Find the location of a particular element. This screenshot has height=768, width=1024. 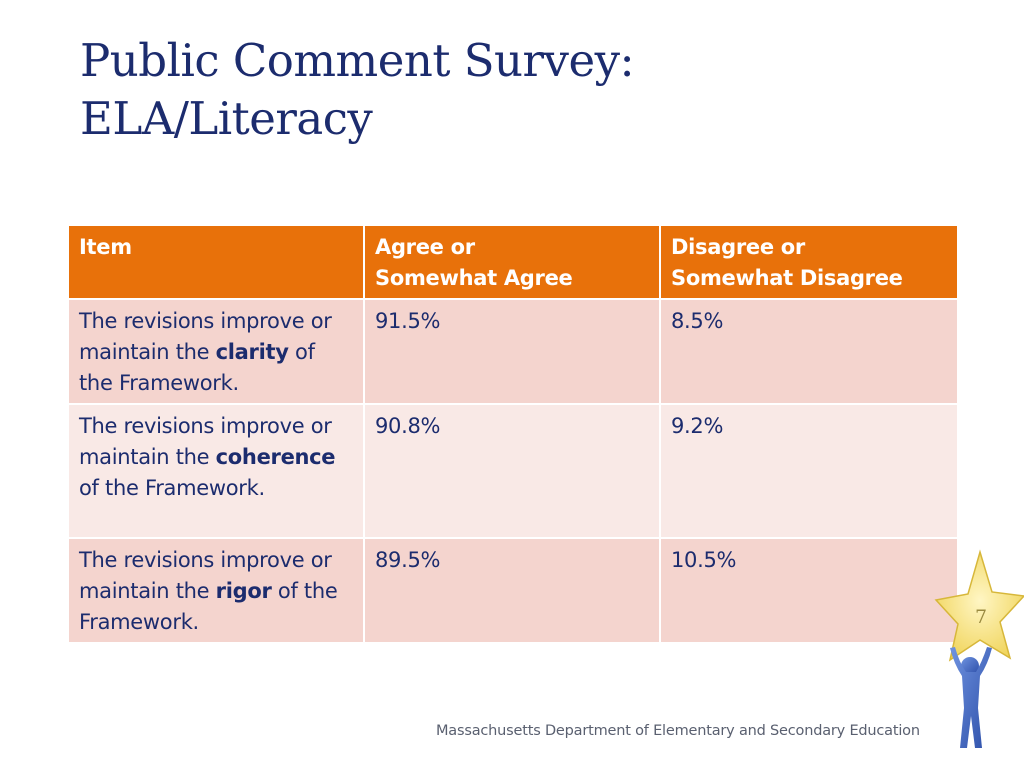

star-holding-figure-icon is located at coordinates (979, 648).